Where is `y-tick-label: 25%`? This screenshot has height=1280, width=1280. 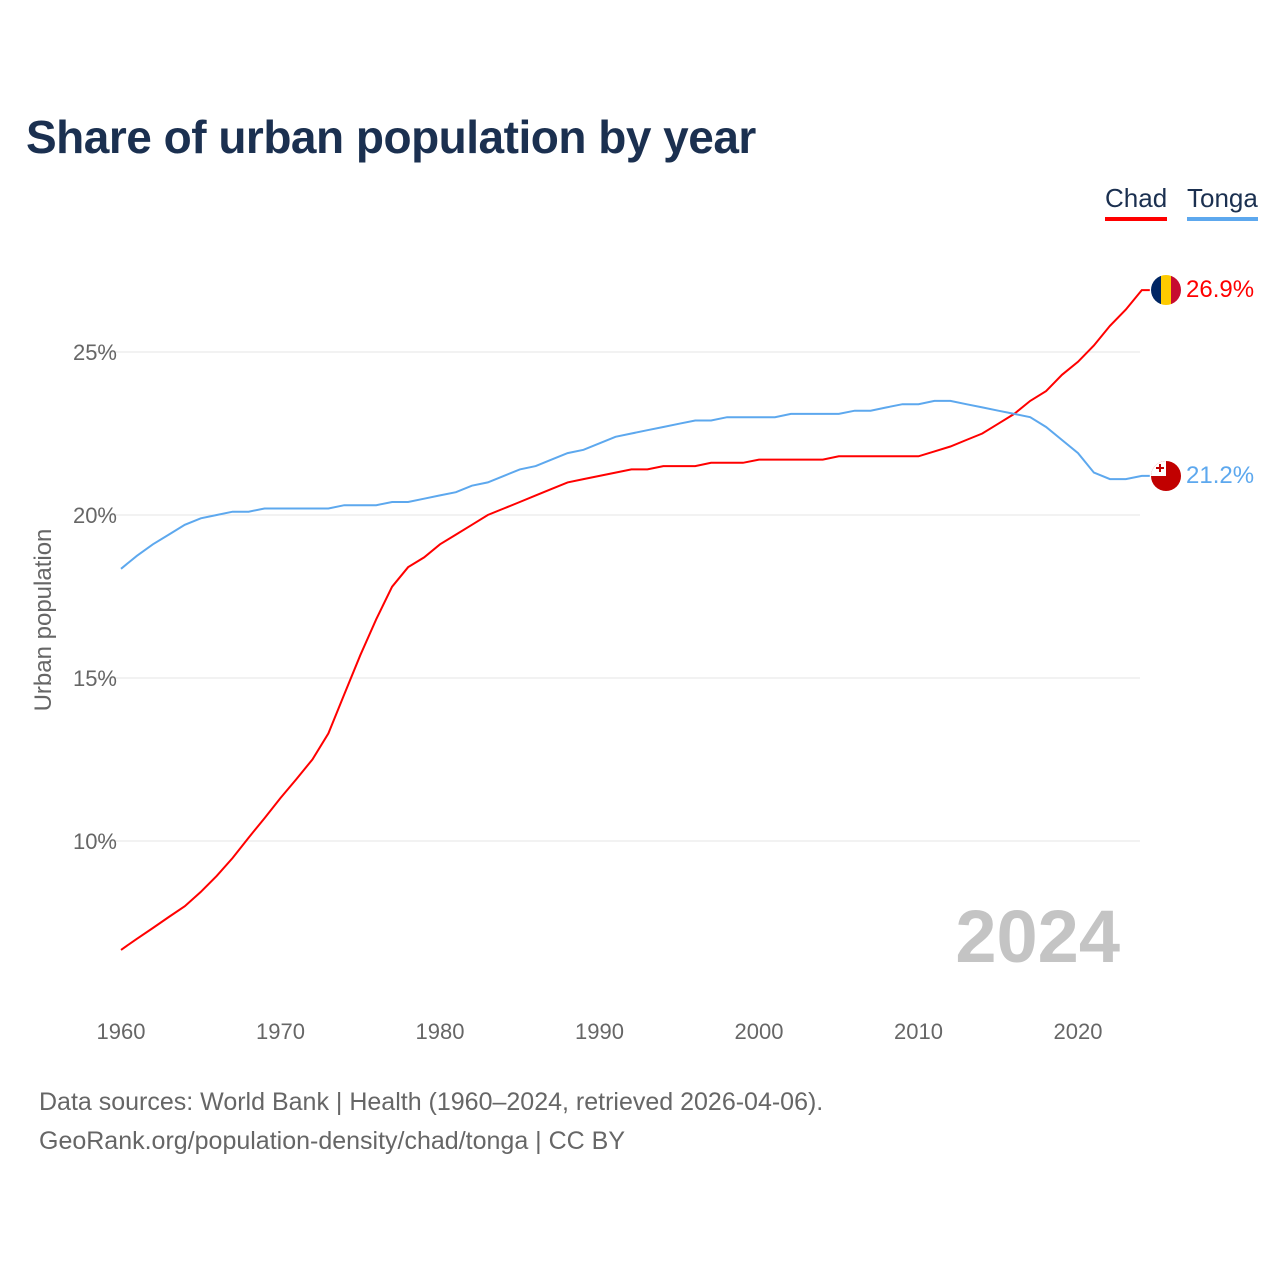
y-tick-label: 25% is located at coordinates (95, 352).